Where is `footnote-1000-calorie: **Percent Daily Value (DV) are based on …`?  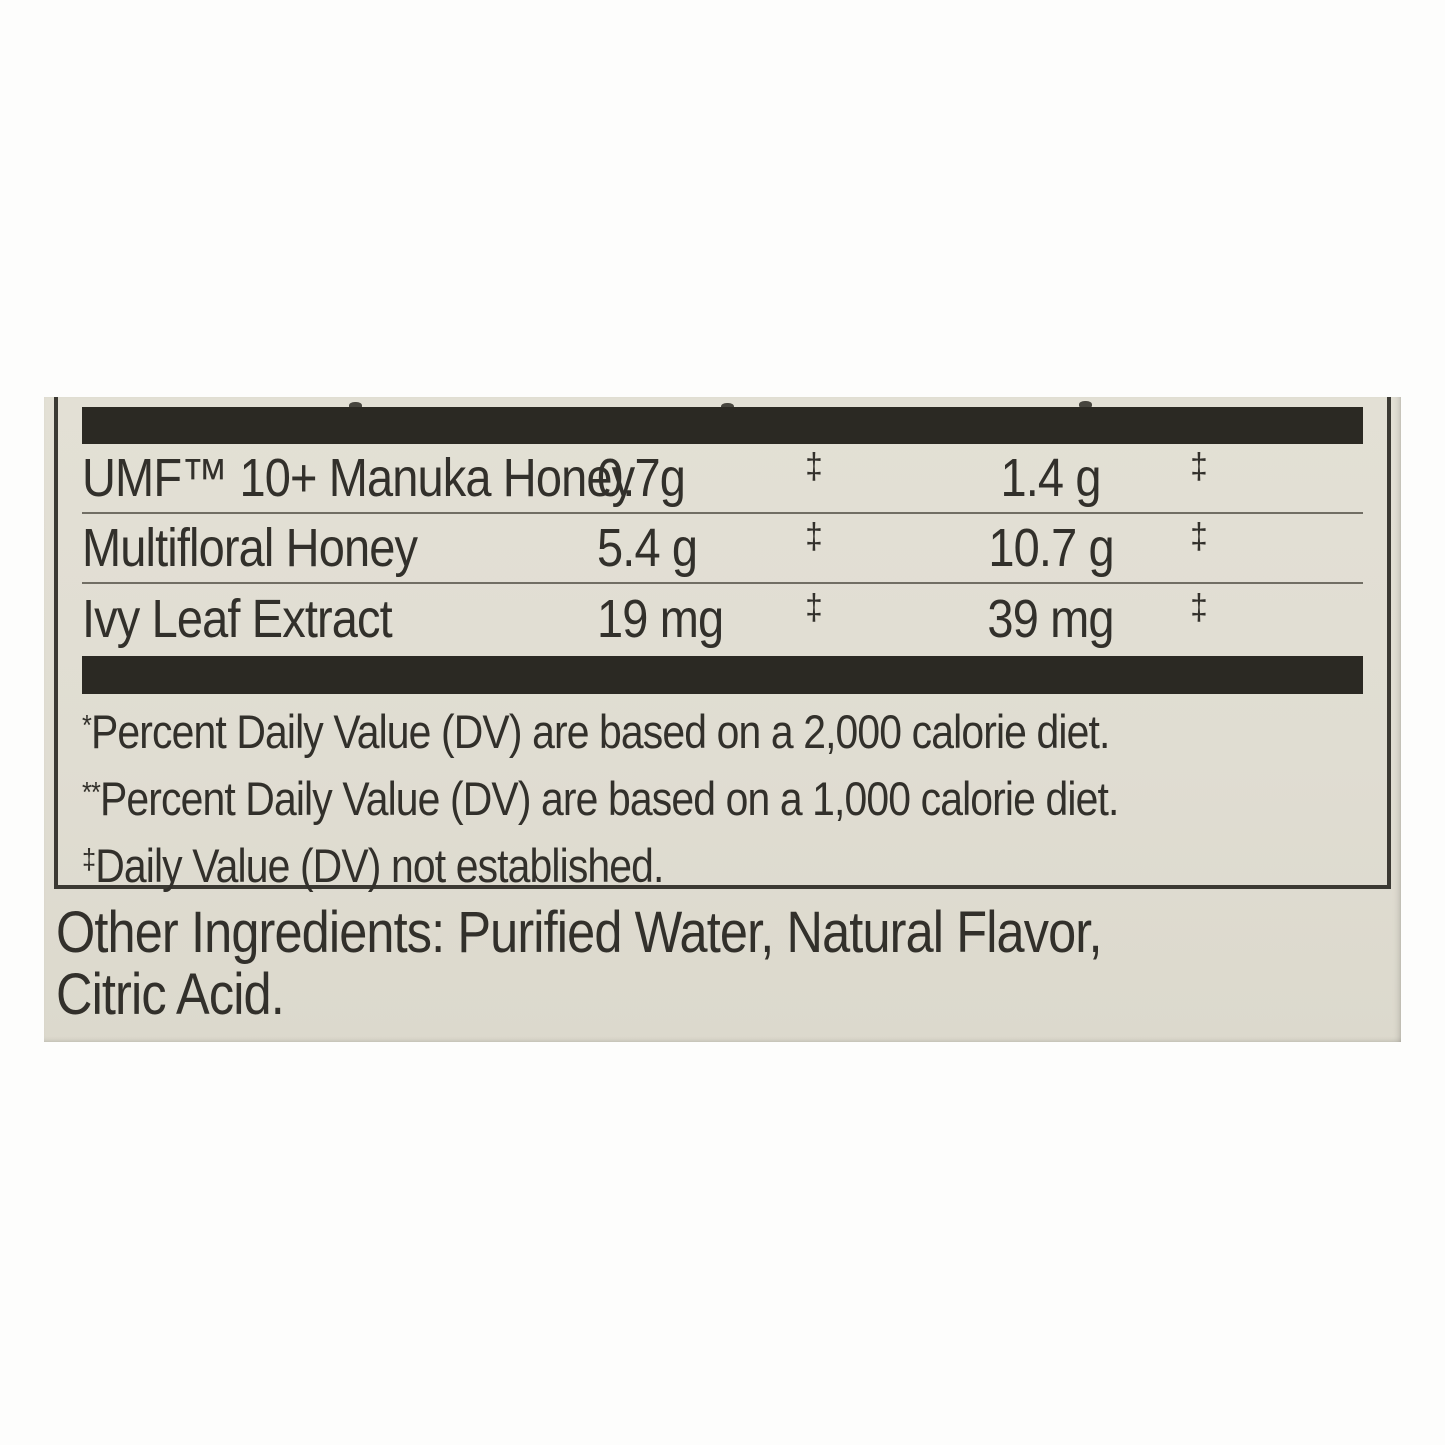 footnote-1000-calorie: **Percent Daily Value (DV) are based on … is located at coordinates (722, 802).